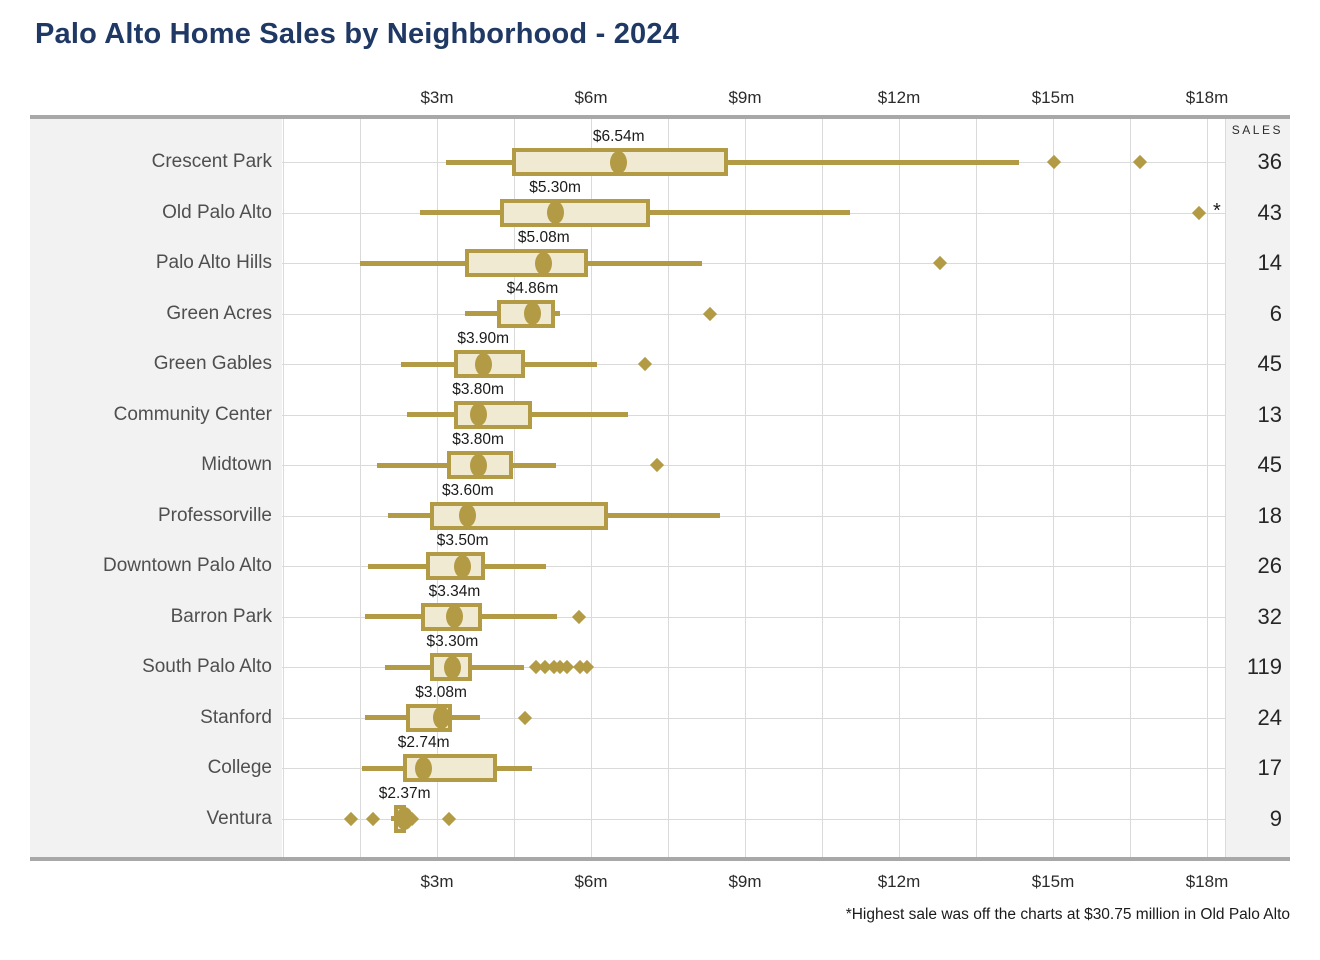 The height and width of the screenshot is (960, 1320). Describe the element at coordinates (207, 666) in the screenshot. I see `row-label-neighborhood: South Palo Alto` at that location.